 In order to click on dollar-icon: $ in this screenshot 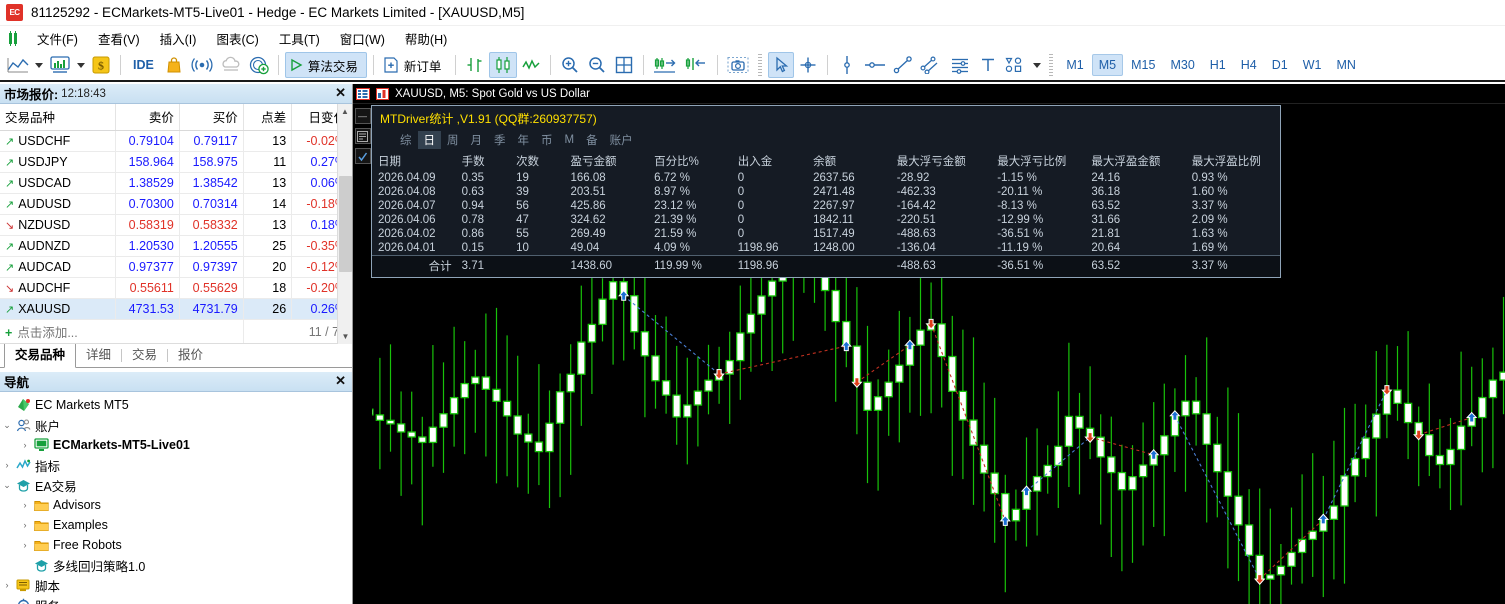, I will do `click(101, 65)`.